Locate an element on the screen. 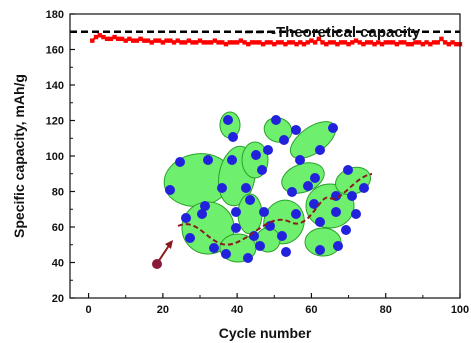  y-tick-label: 60 is located at coordinates (58, 228).